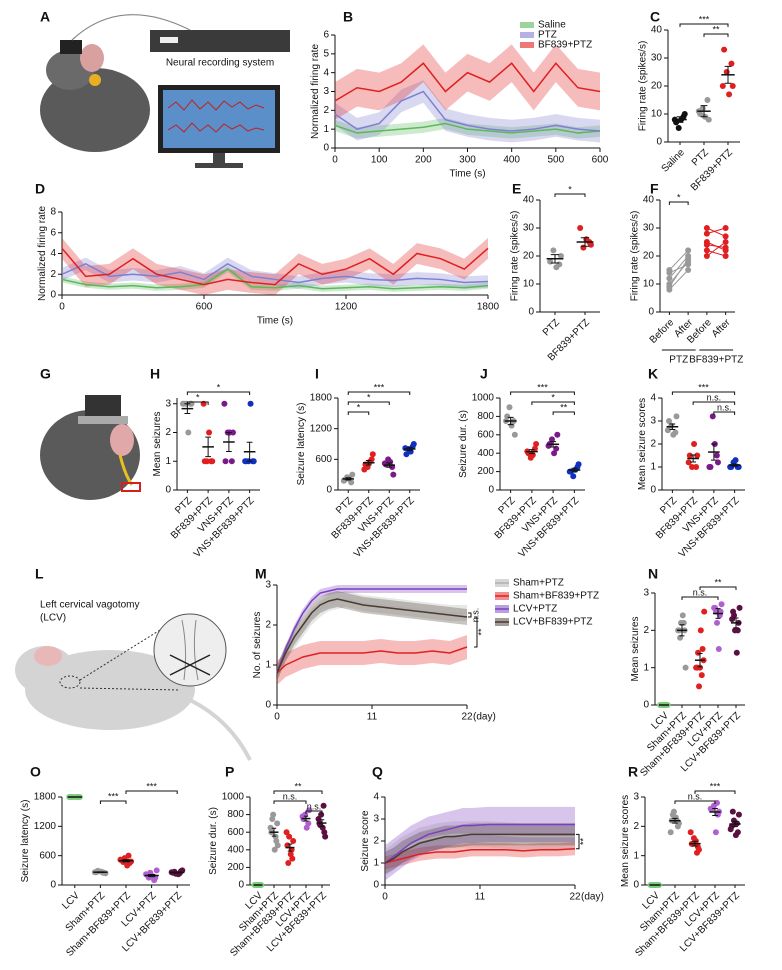 Image resolution: width=782 pixels, height=970 pixels. Describe the element at coordinates (45, 17) in the screenshot. I see `panel-letter: A` at that location.